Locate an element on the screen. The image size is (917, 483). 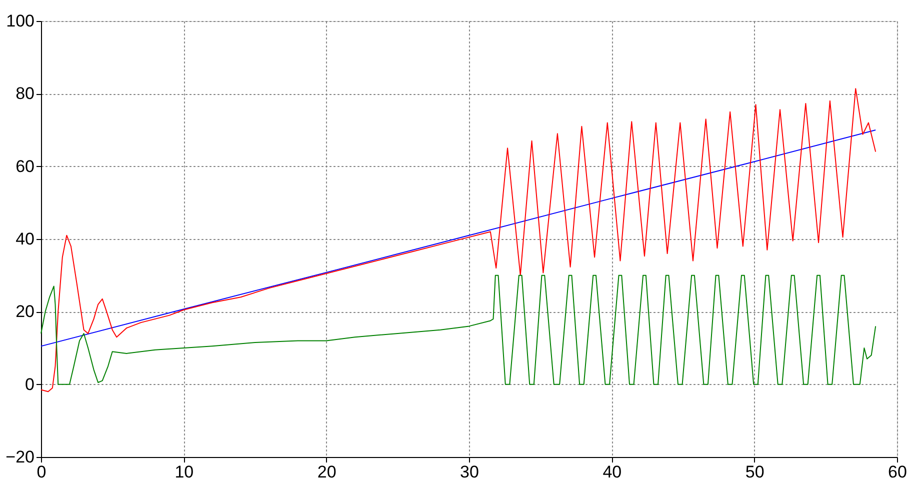
x-tick-label: 60 is located at coordinates (897, 472).